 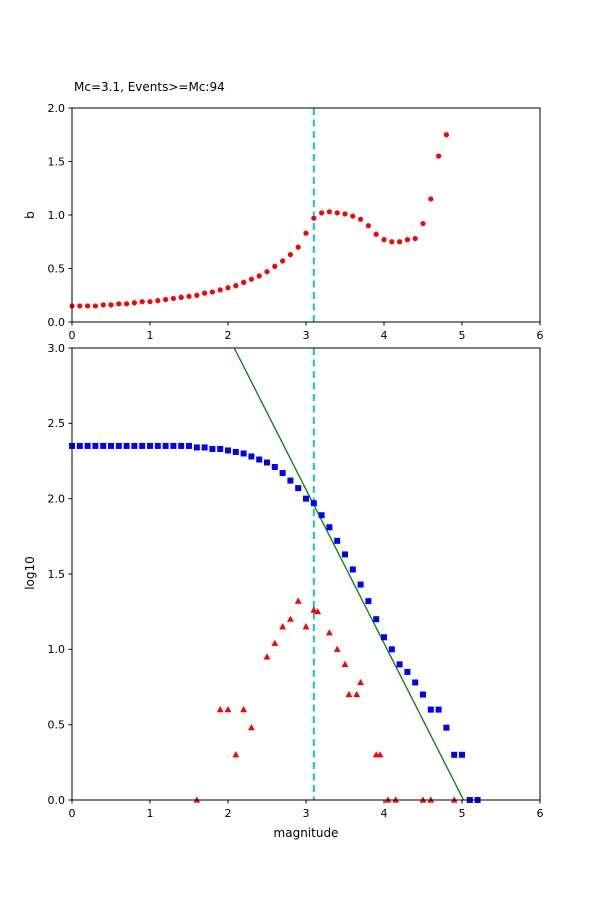 What do you see at coordinates (57, 348) in the screenshot?
I see `y-tick-label: 3.0` at bounding box center [57, 348].